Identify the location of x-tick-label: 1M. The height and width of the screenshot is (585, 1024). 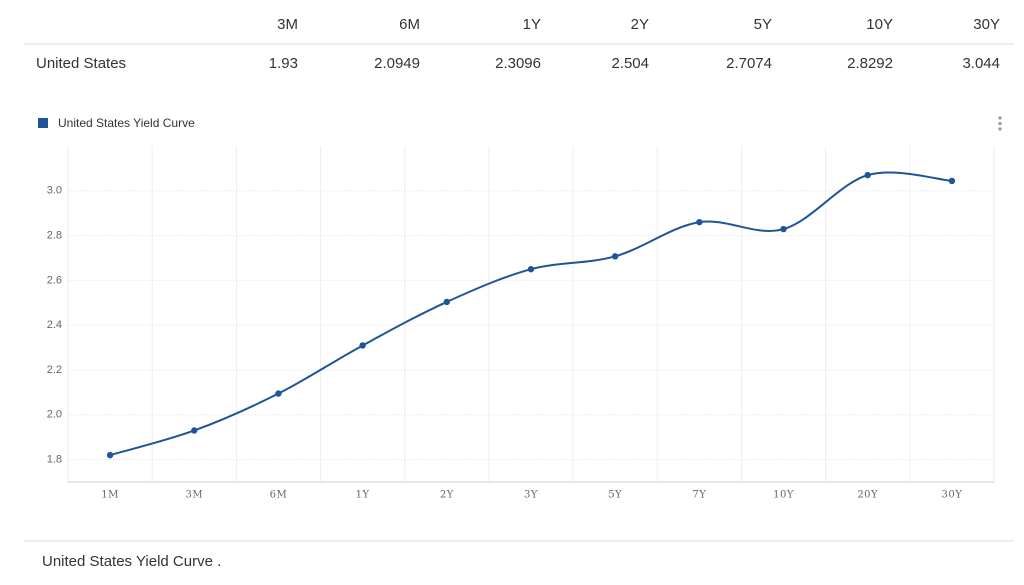
(110, 495).